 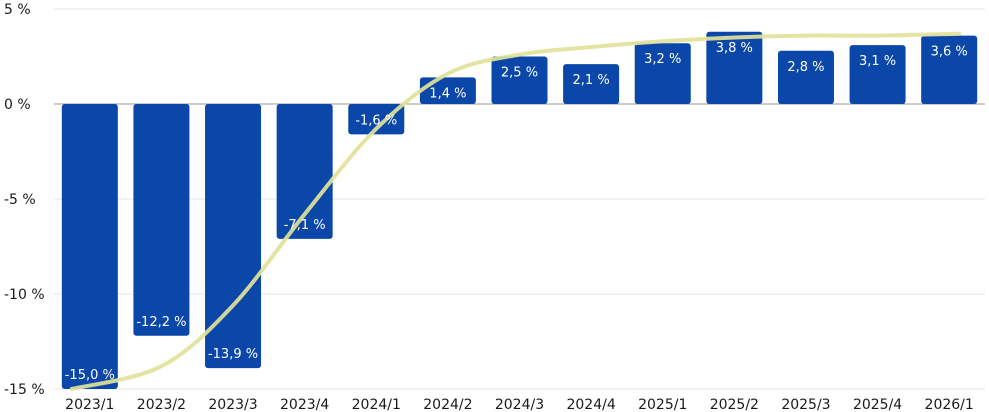 I want to click on data-label: -12,2 %, so click(x=161, y=322).